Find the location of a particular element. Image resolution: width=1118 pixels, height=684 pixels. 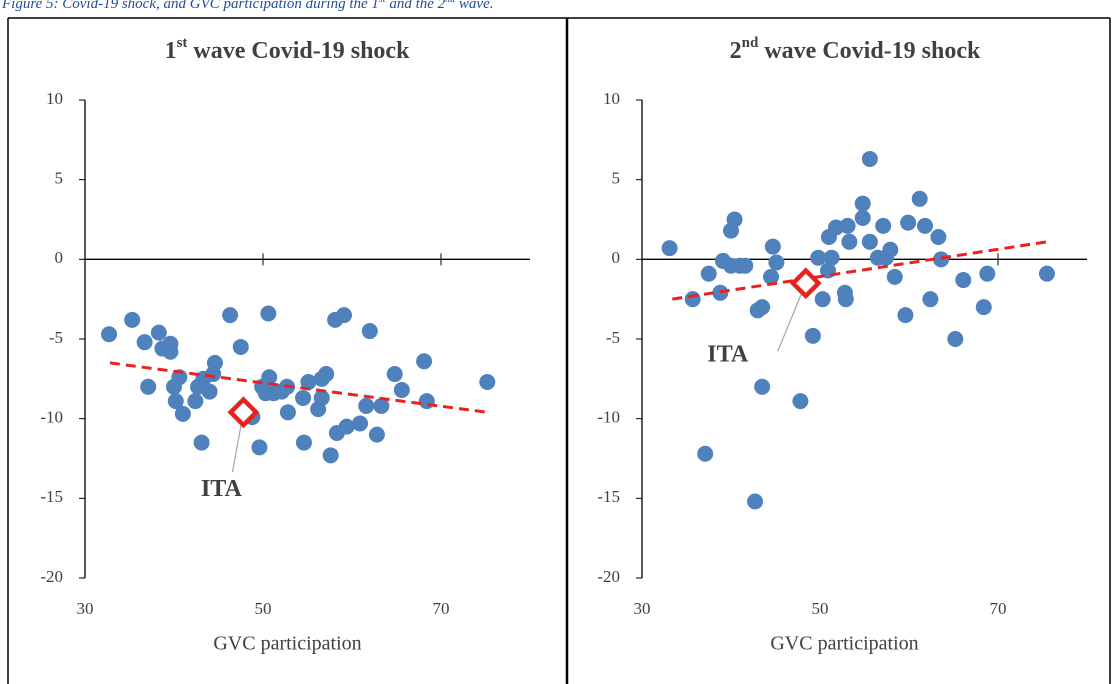

caption-part: and the 2 is located at coordinates (416, 6).